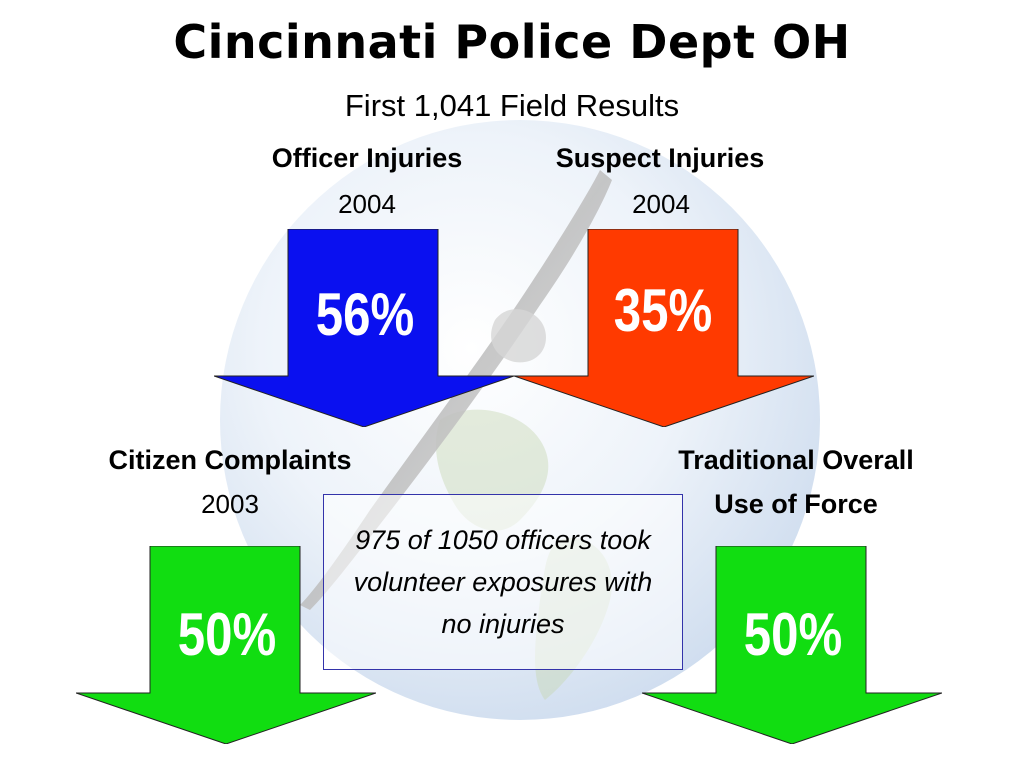 The image size is (1024, 768). I want to click on use-of-force-arrow, so click(792, 645).